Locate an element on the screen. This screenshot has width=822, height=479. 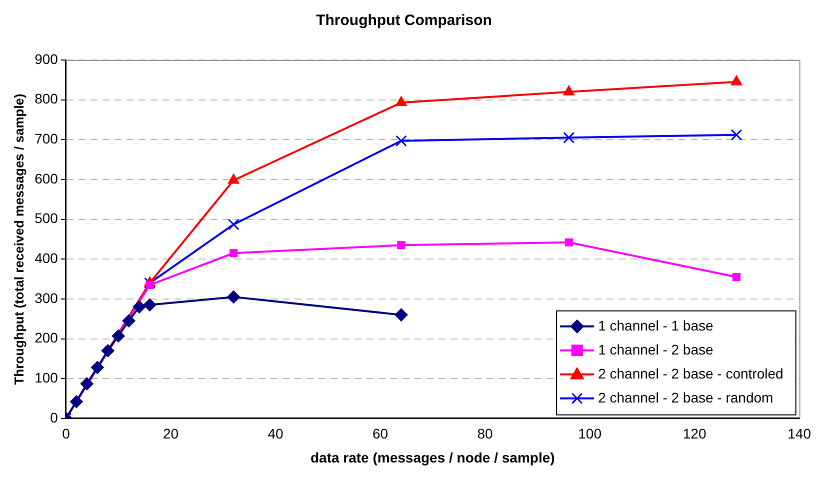
x-axis-title: data rate (messages / node / sample) is located at coordinates (432, 457).